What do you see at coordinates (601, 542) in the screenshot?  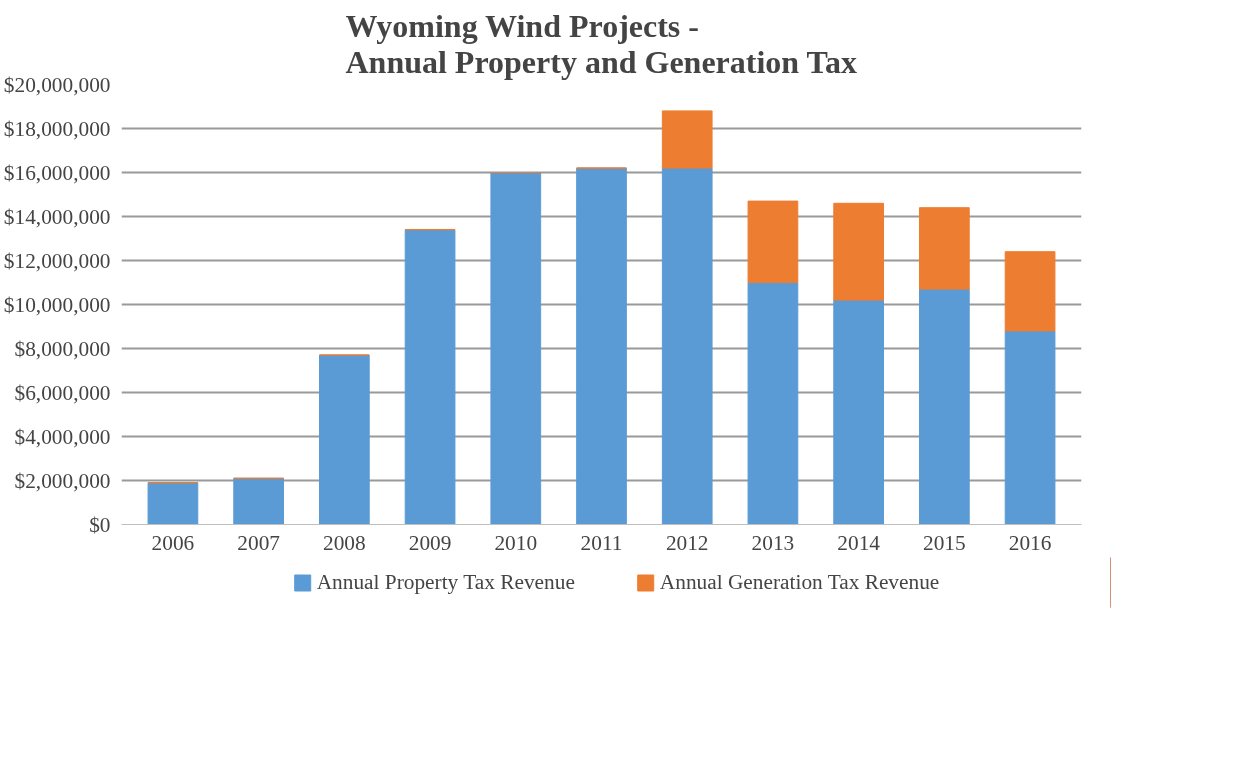 I see `x-tick-label: 2011` at bounding box center [601, 542].